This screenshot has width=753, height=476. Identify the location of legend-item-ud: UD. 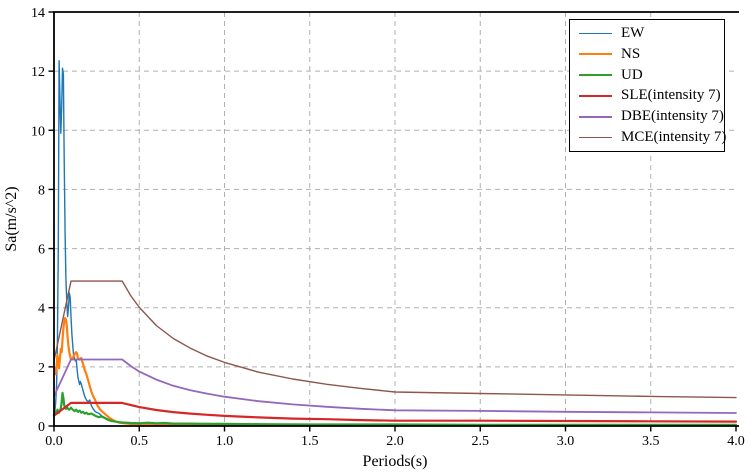
(651, 75).